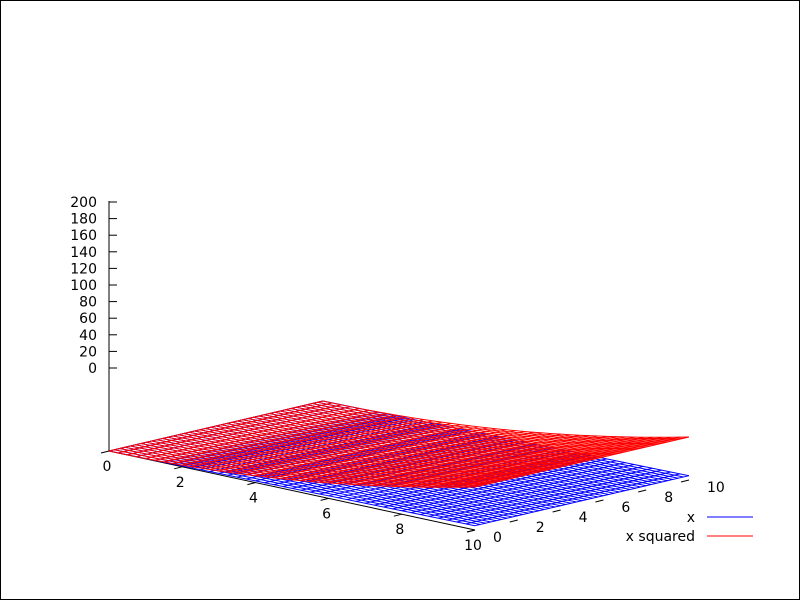 Image resolution: width=800 pixels, height=600 pixels. What do you see at coordinates (253, 499) in the screenshot?
I see `x-tick-label: 4` at bounding box center [253, 499].